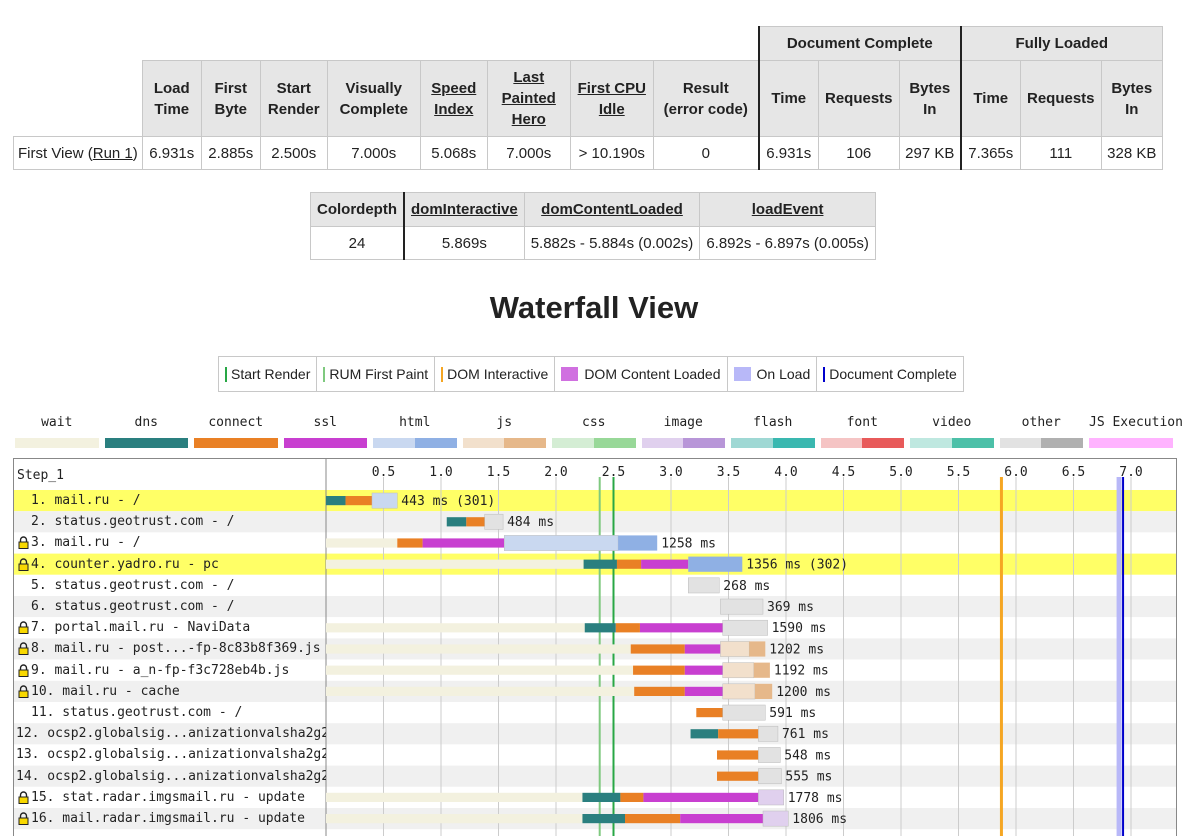 The width and height of the screenshot is (1188, 836). Describe the element at coordinates (721, 819) in the screenshot. I see `bar-ssl` at that location.